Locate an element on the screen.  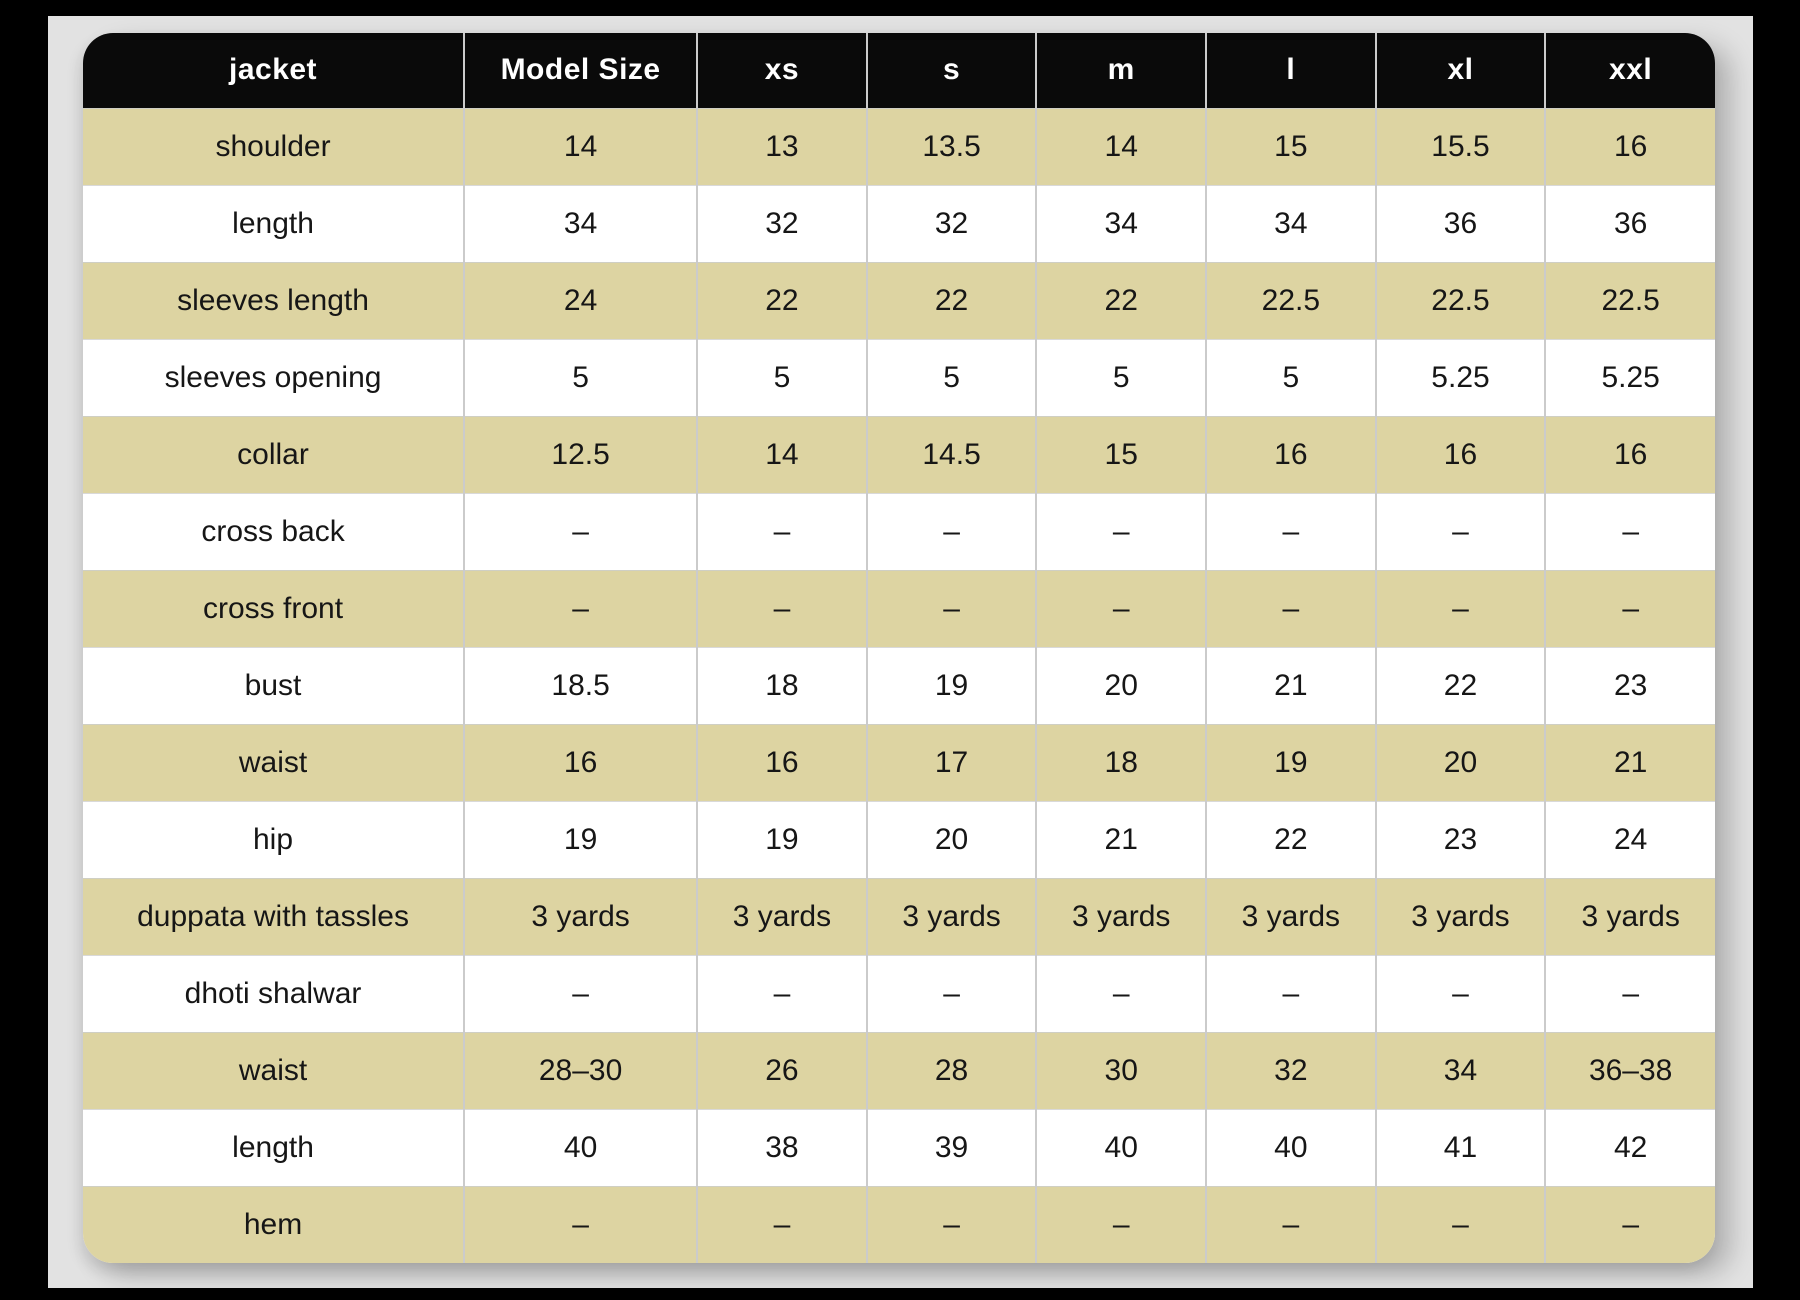
value-cell: 14.5 is located at coordinates (951, 454).